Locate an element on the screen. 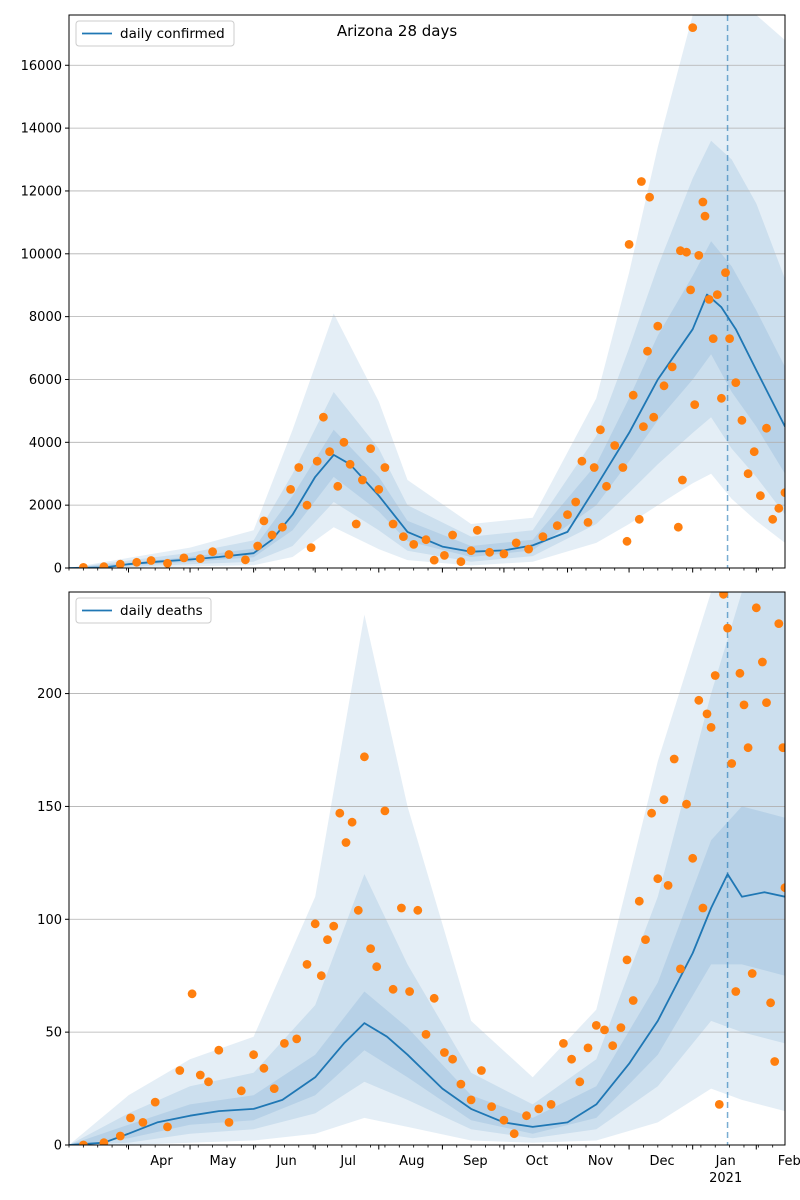 The width and height of the screenshot is (800, 1200). confirmed-legend: daily confirmed is located at coordinates (155, 33).